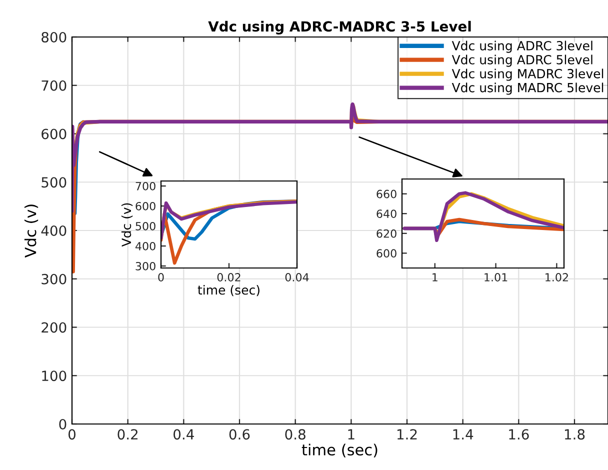 This screenshot has height=470, width=608. I want to click on y-tick-label: 100, so click(54, 376).